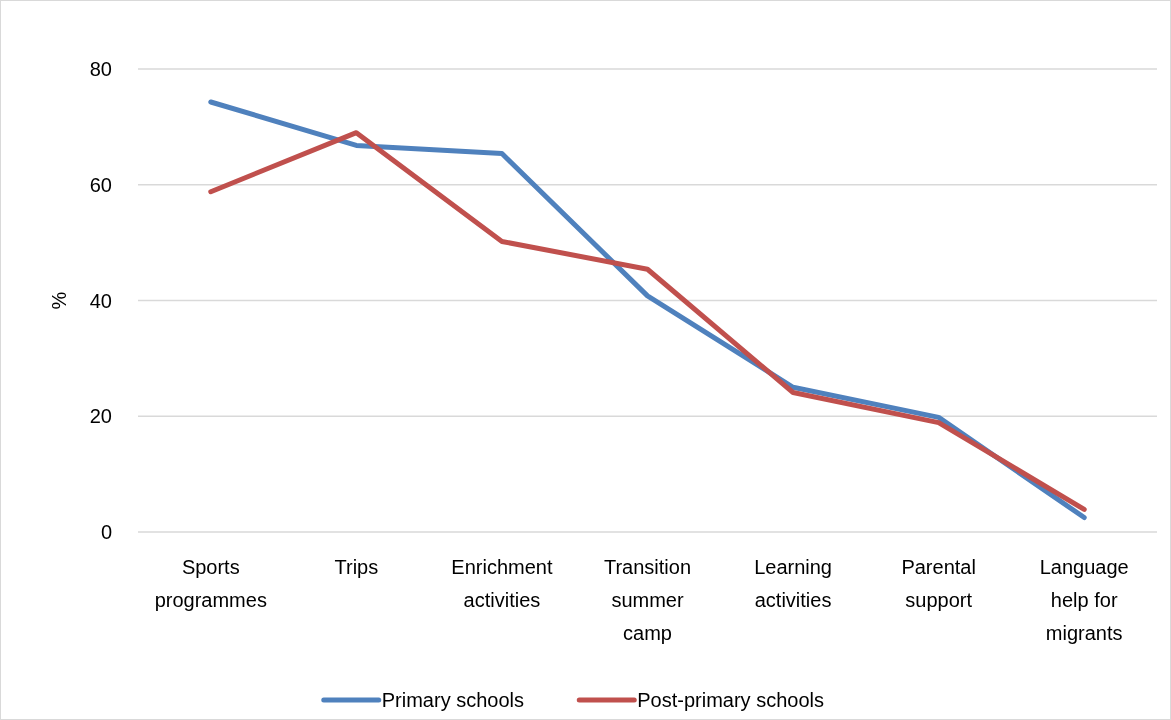  I want to click on y-tick-label: 60, so click(100, 184).